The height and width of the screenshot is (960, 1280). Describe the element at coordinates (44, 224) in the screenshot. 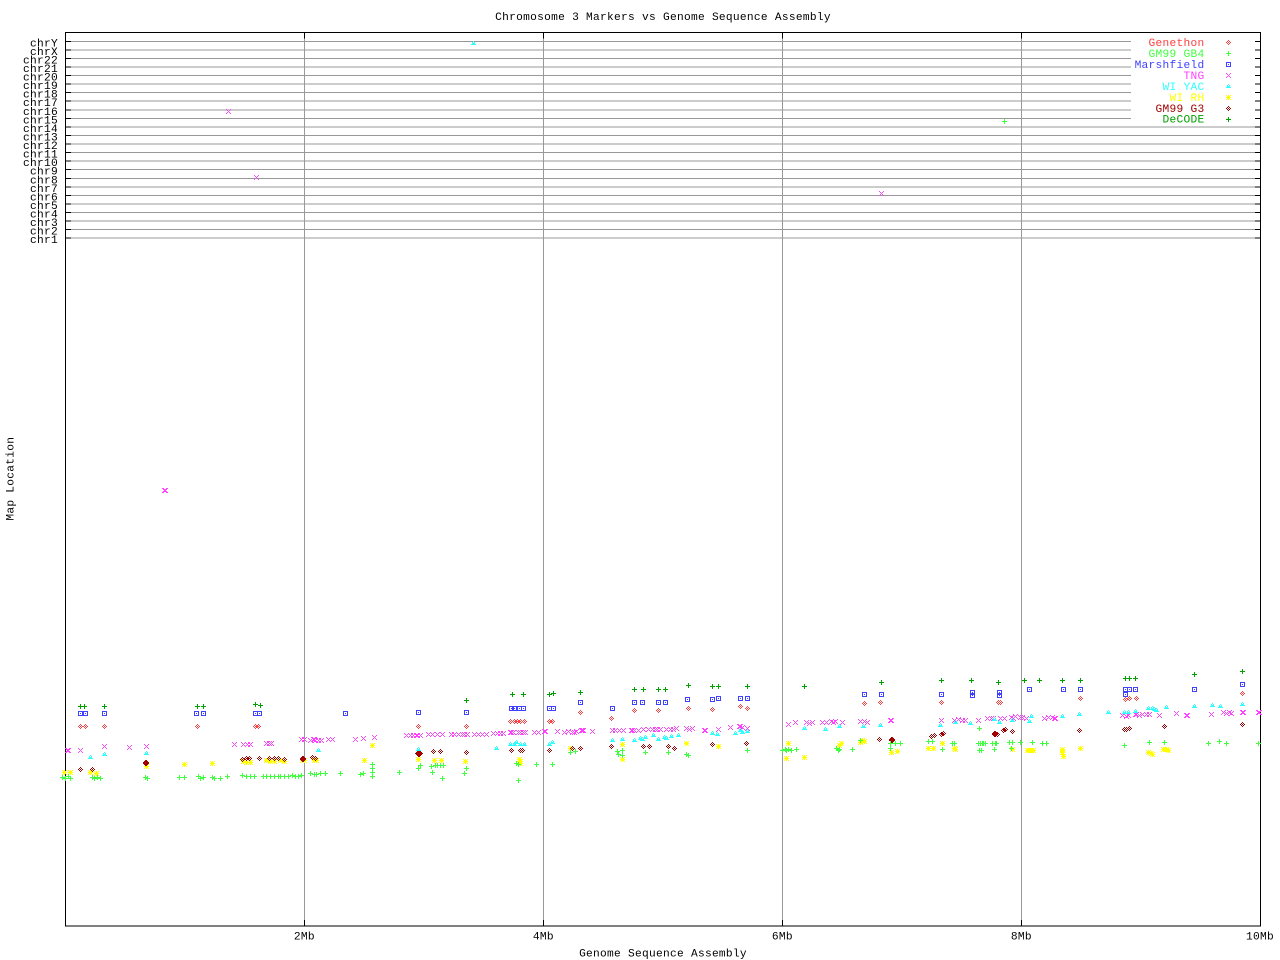

I see `svg-text: chr3` at that location.